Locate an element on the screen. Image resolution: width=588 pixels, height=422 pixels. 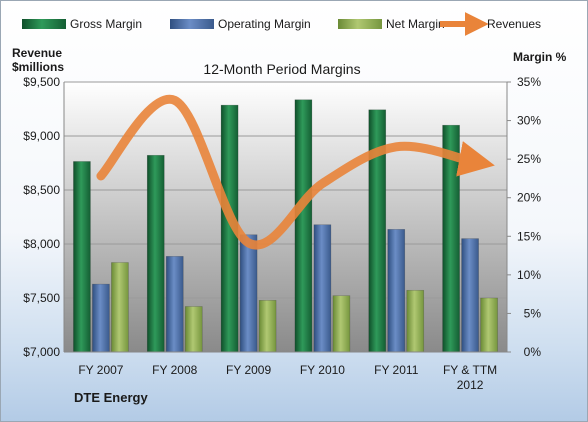
left-tick-label: $9,500 is located at coordinates (41, 82).